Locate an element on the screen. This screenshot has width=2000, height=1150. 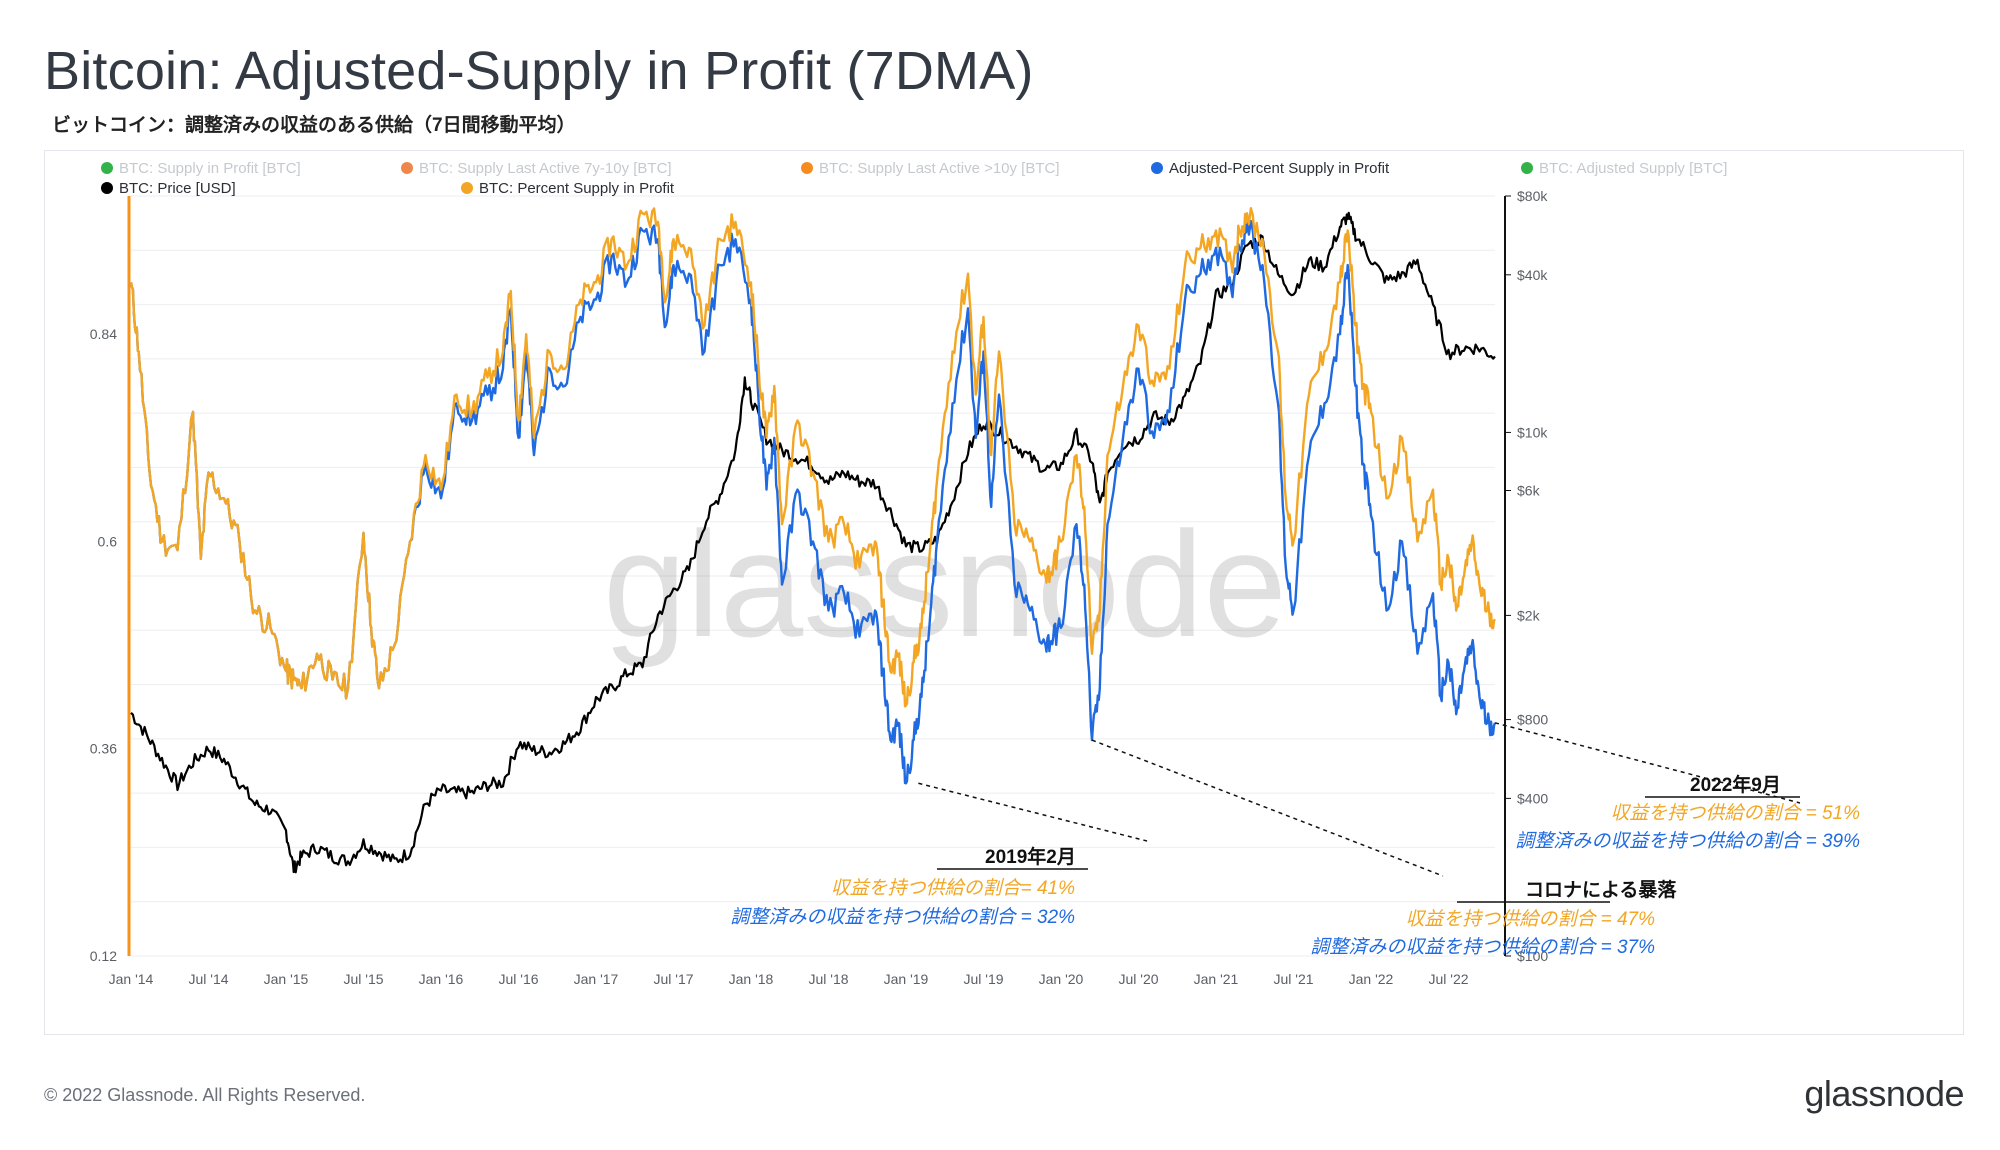
footer-copyright: © 2022 Glassnode. All Rights Reserved. is located at coordinates (205, 1095).